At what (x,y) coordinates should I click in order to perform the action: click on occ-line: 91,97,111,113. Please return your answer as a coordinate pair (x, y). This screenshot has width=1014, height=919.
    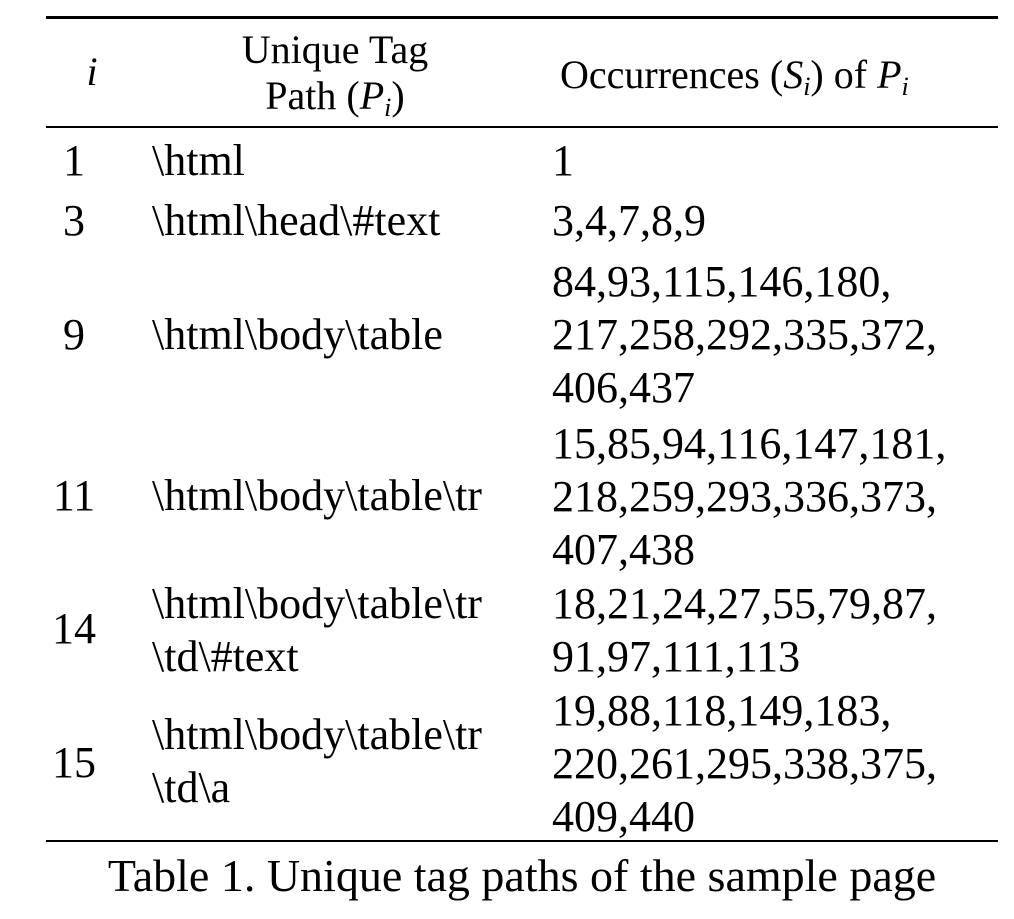
    Looking at the image, I should click on (676, 656).